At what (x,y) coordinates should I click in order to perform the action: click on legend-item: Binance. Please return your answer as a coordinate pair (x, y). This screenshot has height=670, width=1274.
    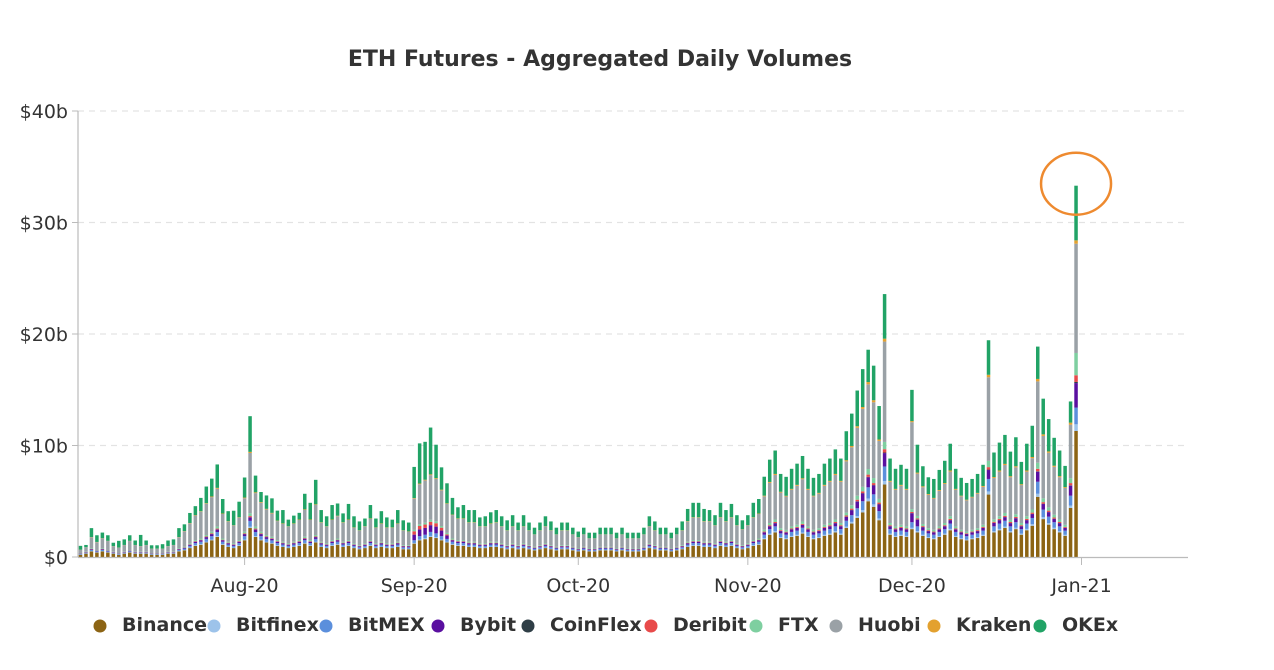
    Looking at the image, I should click on (150, 625).